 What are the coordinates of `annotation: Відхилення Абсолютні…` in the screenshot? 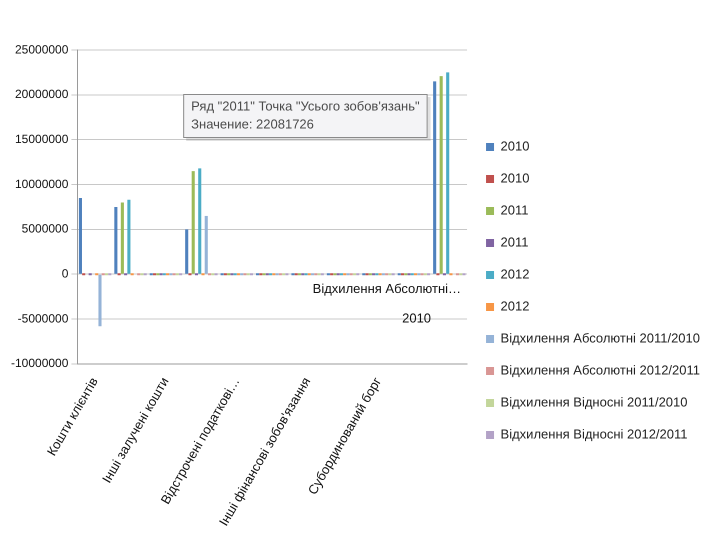 It's located at (387, 288).